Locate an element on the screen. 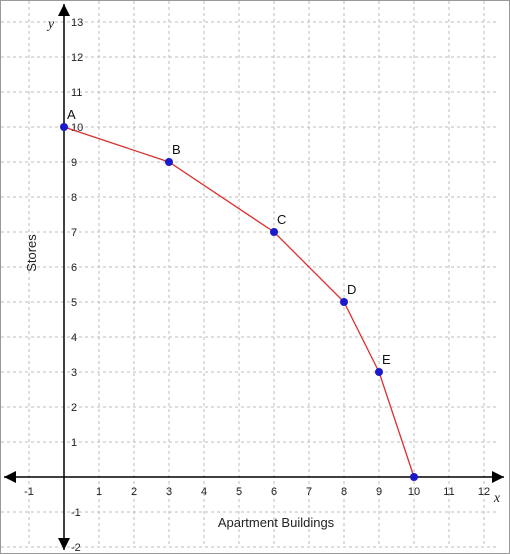 The height and width of the screenshot is (554, 510). point-label: A is located at coordinates (71, 114).